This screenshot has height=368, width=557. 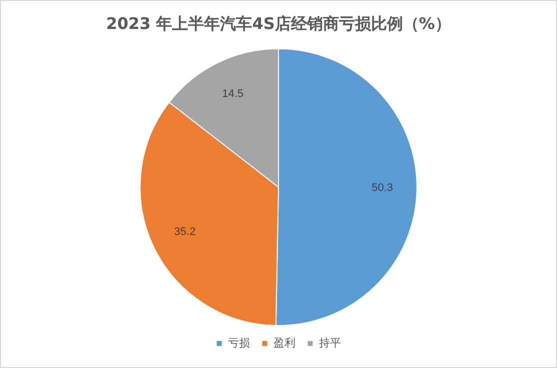 I want to click on legend-label: 盈利, so click(x=284, y=343).